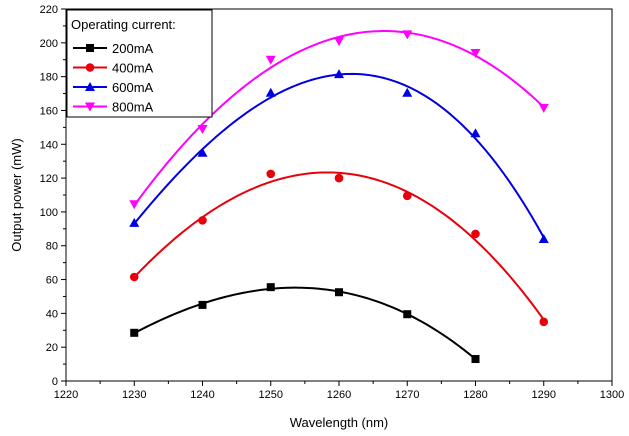 This screenshot has width=629, height=436. I want to click on x-axis-ticks: 1220 1230 1240 1250 1260 1270 1280 1290 1300, so click(339, 391).